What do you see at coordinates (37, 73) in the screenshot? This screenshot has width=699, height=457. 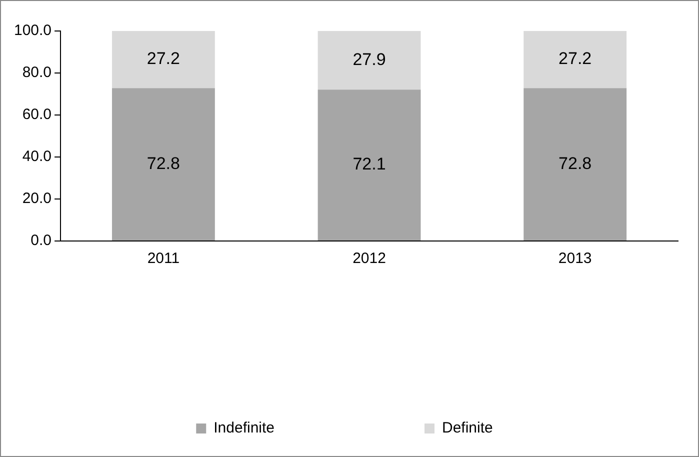 I see `y-tick-label: 80.0` at bounding box center [37, 73].